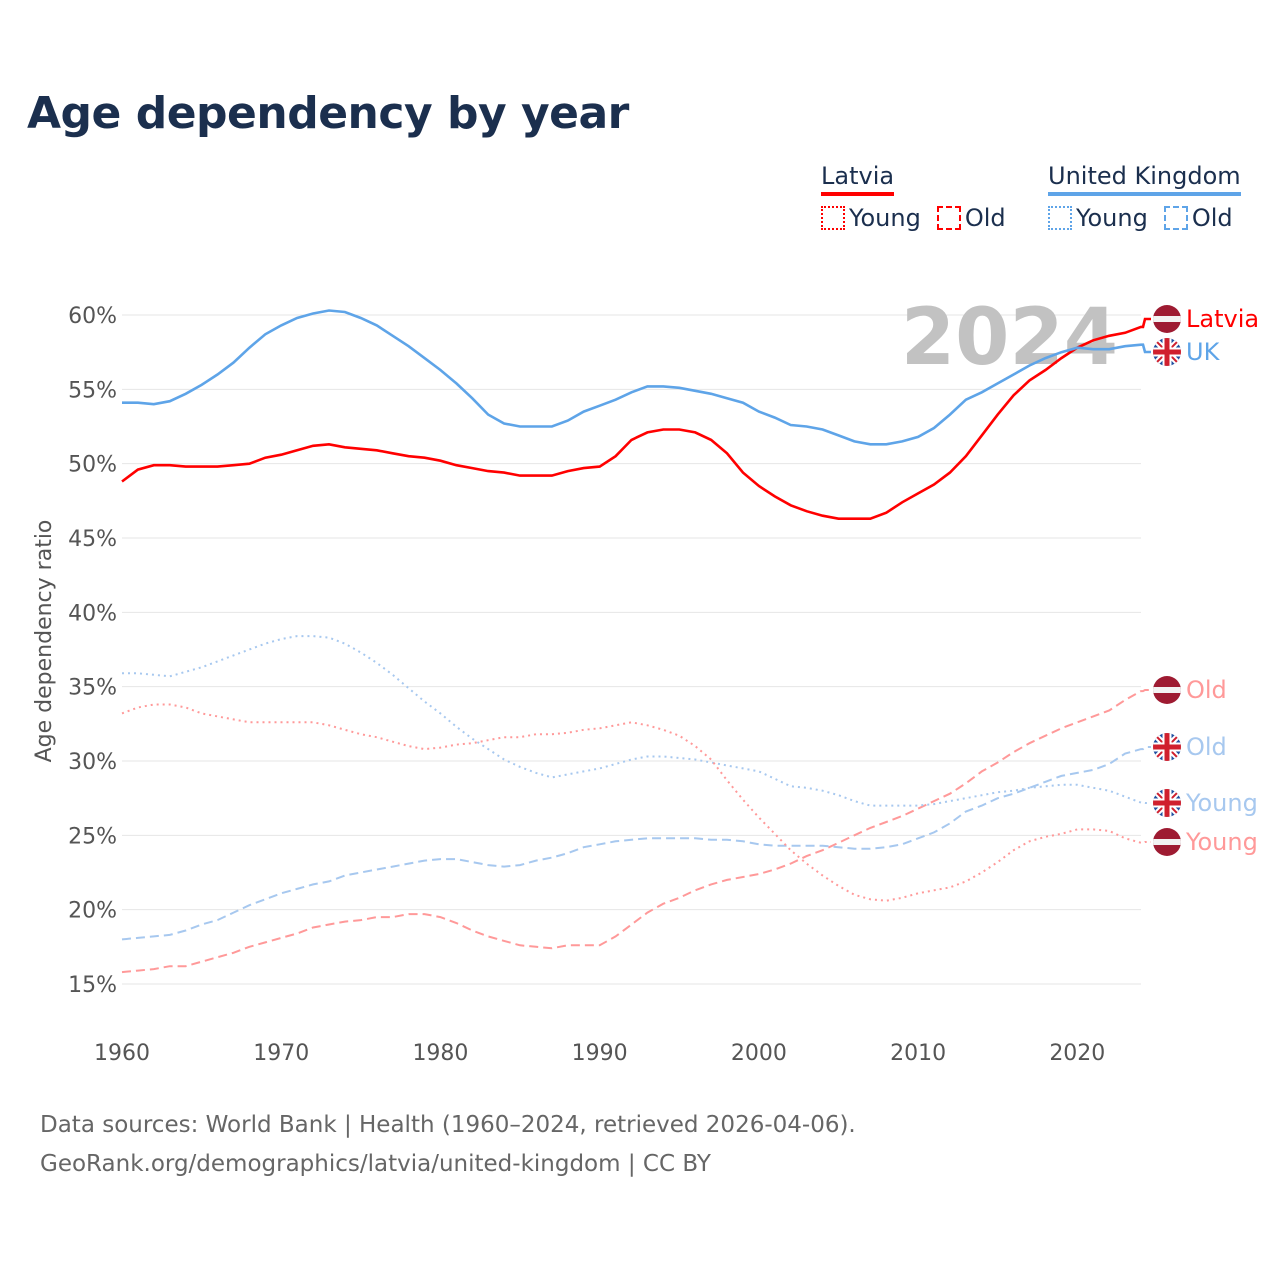 The image size is (1280, 1280). What do you see at coordinates (440, 1053) in the screenshot?
I see `x-tick-label: 1980` at bounding box center [440, 1053].